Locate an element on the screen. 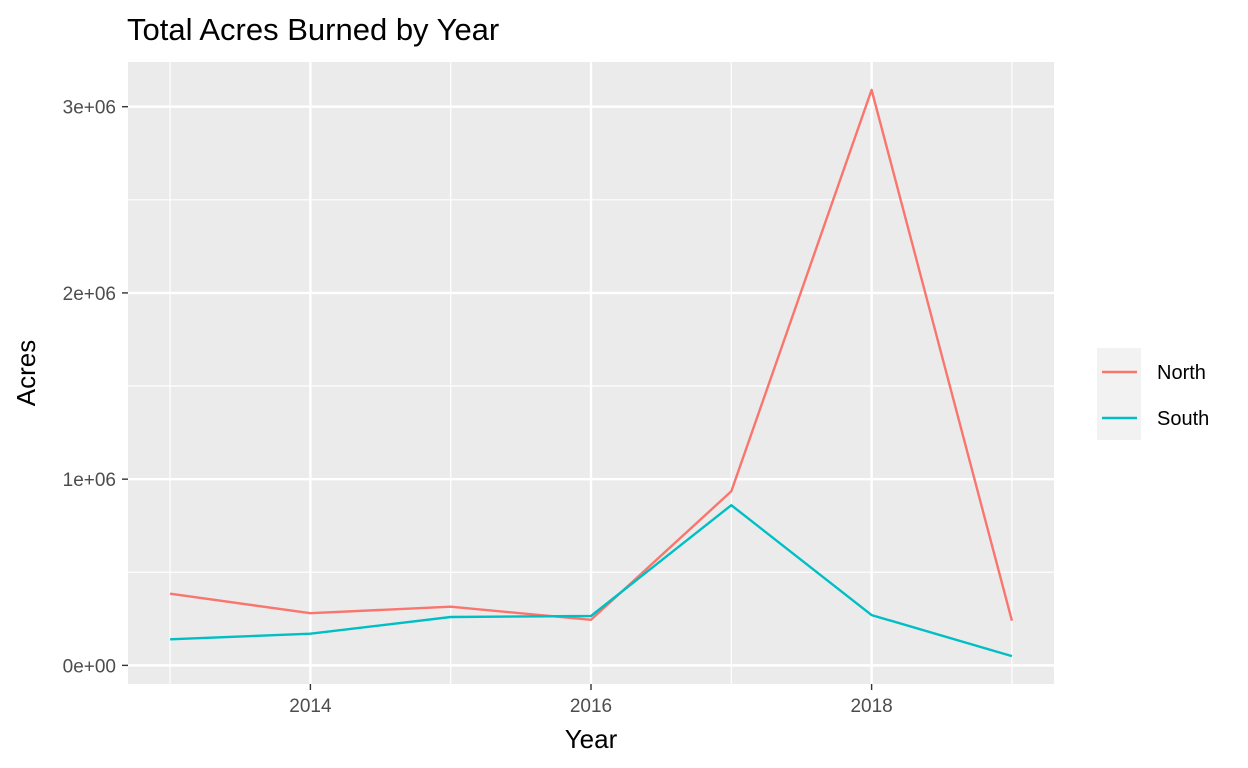  legend: North South is located at coordinates (1153, 394).